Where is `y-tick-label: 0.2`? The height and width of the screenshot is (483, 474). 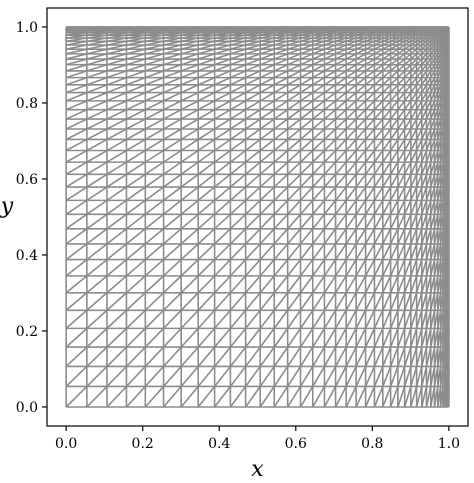
y-tick-label: 0.2 is located at coordinates (27, 332).